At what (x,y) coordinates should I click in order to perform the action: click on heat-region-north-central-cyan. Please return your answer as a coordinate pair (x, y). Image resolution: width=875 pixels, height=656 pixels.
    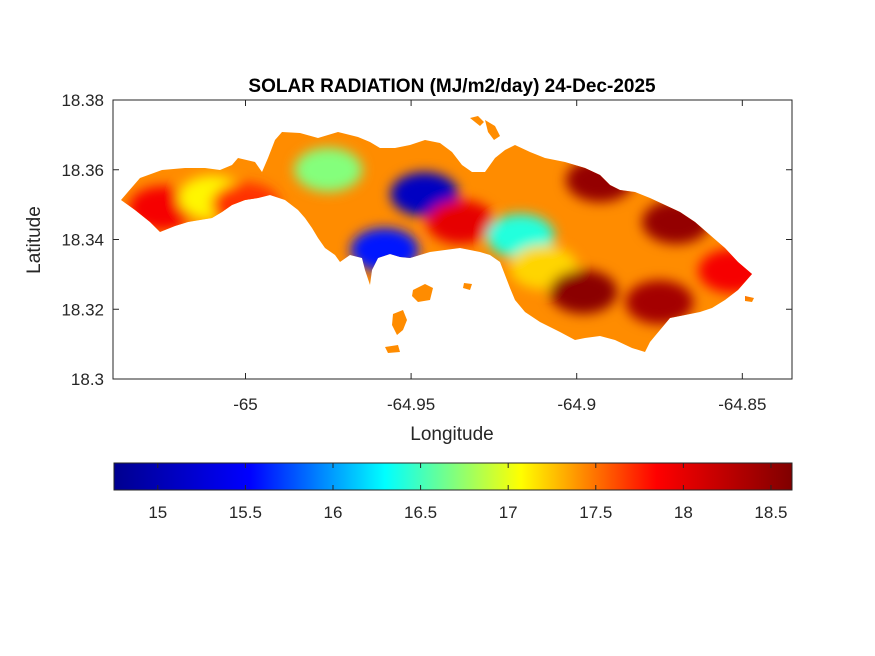
    Looking at the image, I should click on (328, 169).